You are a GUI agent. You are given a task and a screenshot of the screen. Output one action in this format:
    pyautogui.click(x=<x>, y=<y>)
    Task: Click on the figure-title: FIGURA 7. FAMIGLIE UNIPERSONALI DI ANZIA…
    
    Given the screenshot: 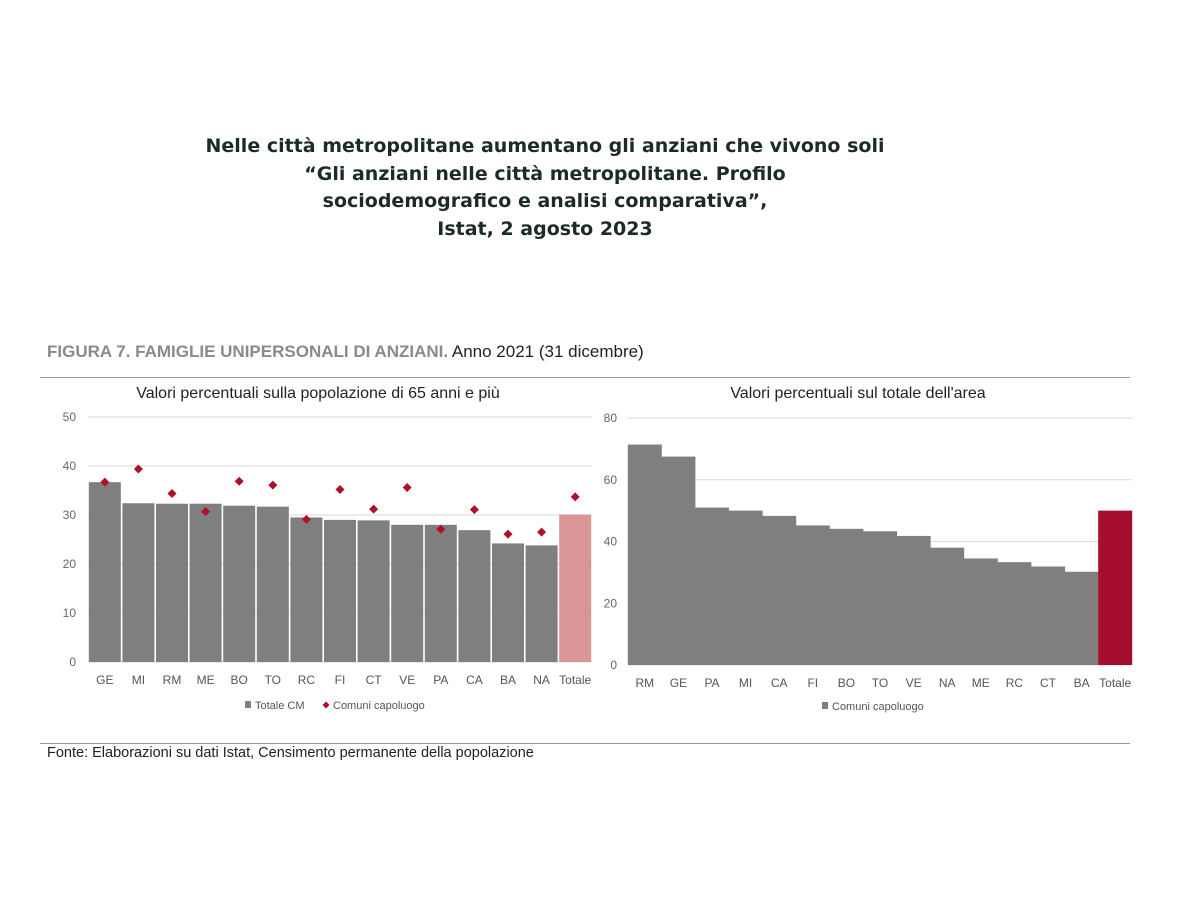 What is the action you would take?
    pyautogui.click(x=345, y=352)
    